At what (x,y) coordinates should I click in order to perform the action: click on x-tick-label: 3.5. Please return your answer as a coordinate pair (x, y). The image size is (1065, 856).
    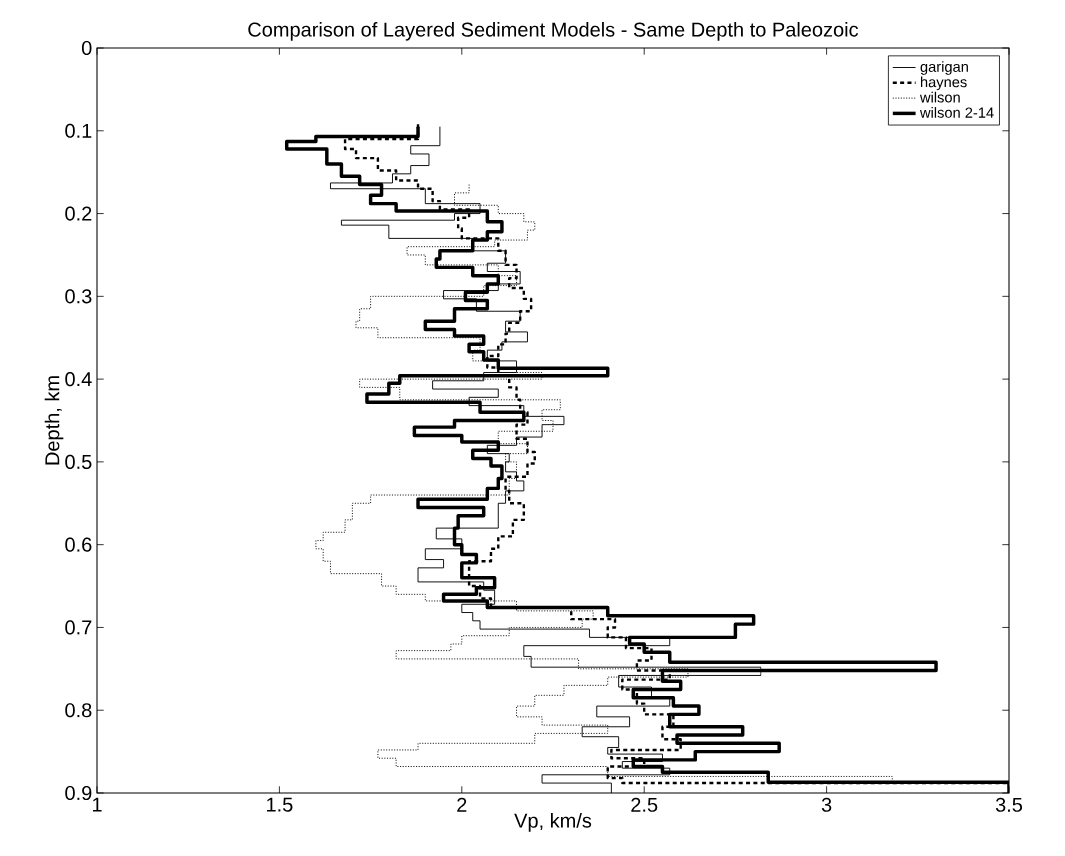
    Looking at the image, I should click on (1009, 804).